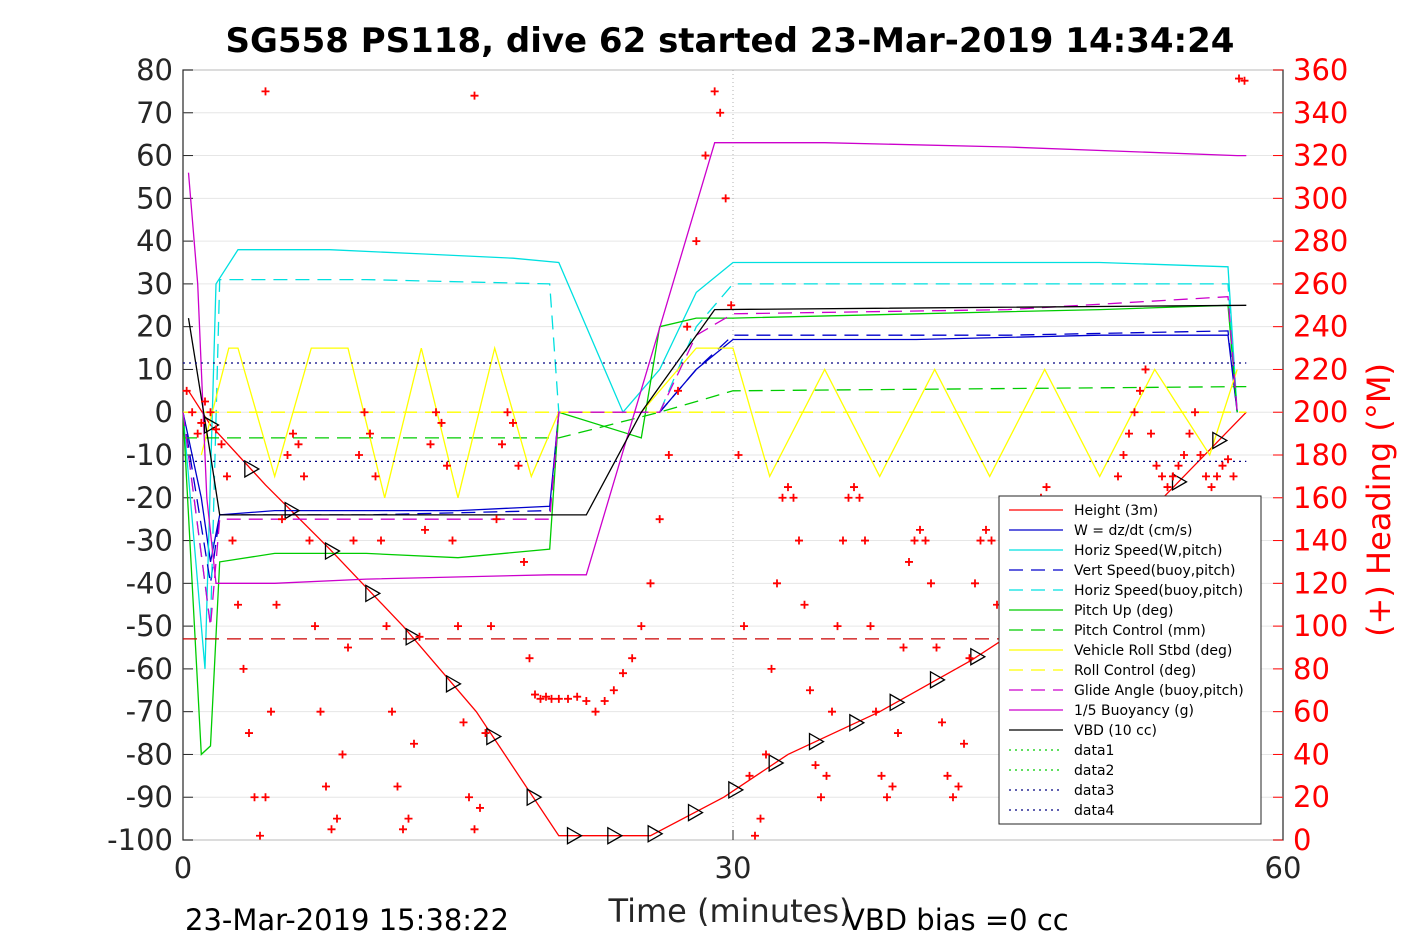  Describe the element at coordinates (1158, 591) in the screenshot. I see `legend-entry: Horiz Speed(buoy,pitch)` at that location.